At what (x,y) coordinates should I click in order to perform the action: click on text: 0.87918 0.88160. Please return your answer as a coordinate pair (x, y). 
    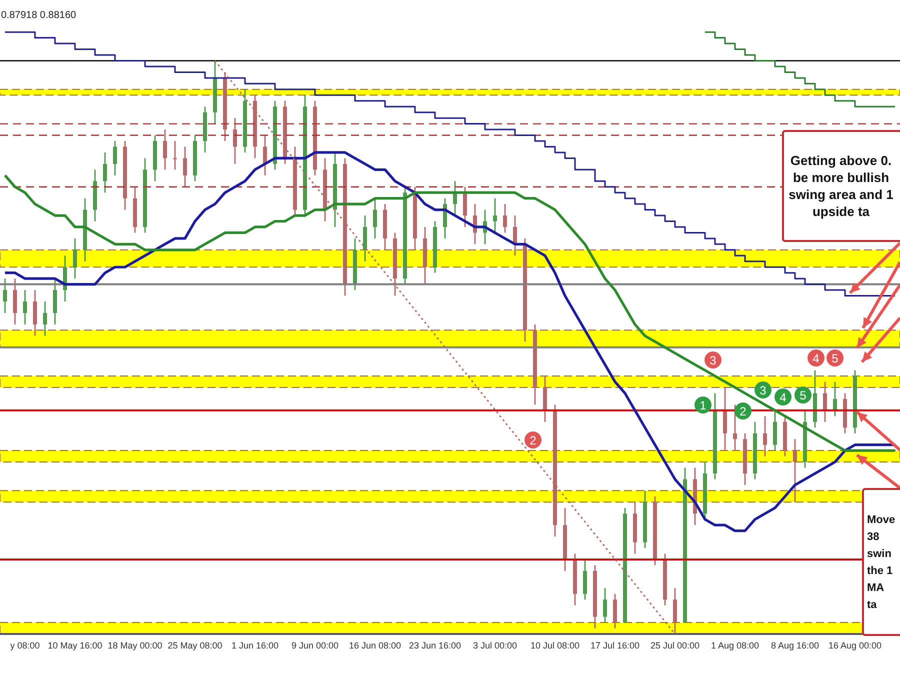
    Looking at the image, I should click on (38, 15).